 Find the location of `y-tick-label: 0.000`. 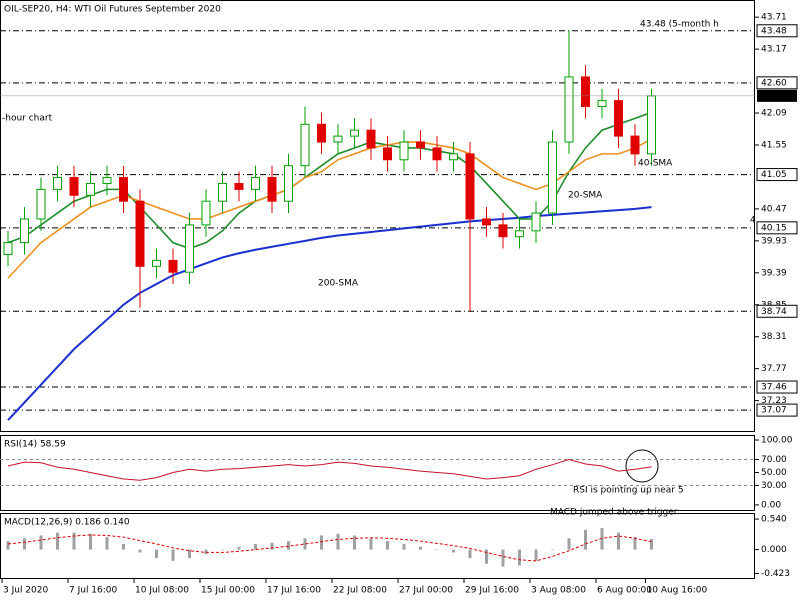

y-tick-label: 0.000 is located at coordinates (774, 550).